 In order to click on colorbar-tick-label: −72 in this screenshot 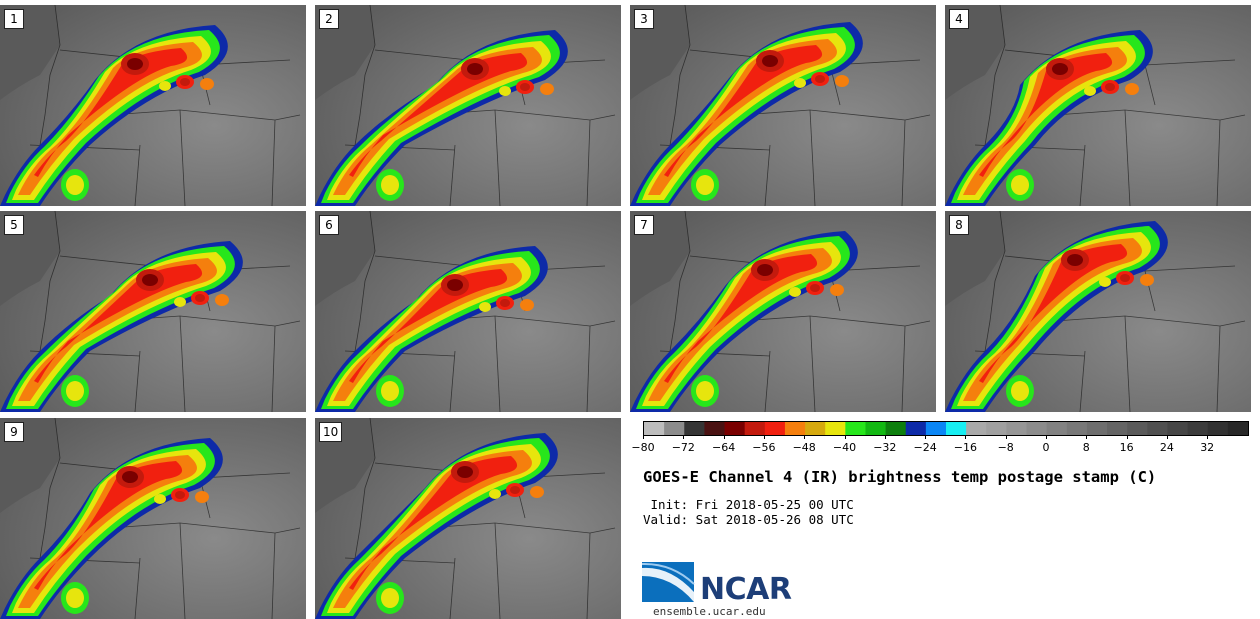, I will do `click(683, 447)`.